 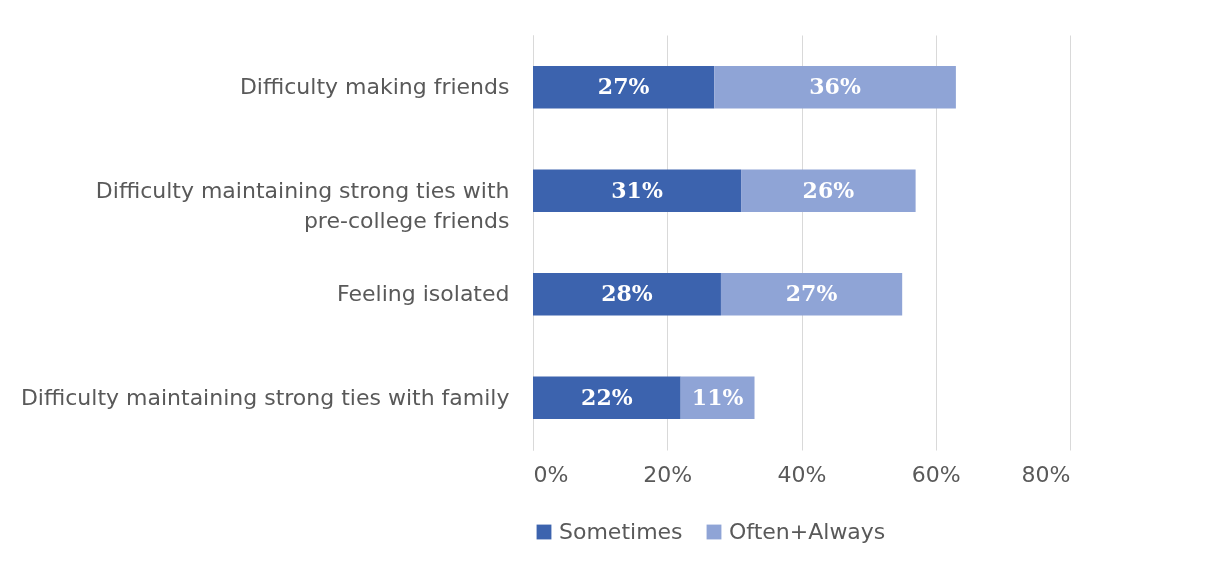 I want to click on y-tick-label: Feeling isolated, so click(x=423, y=294).